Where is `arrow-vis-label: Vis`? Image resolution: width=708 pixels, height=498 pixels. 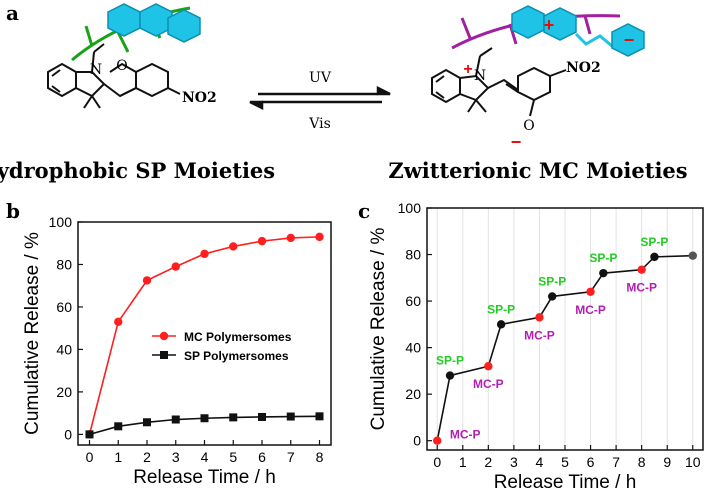 arrow-vis-label: Vis is located at coordinates (319, 124).